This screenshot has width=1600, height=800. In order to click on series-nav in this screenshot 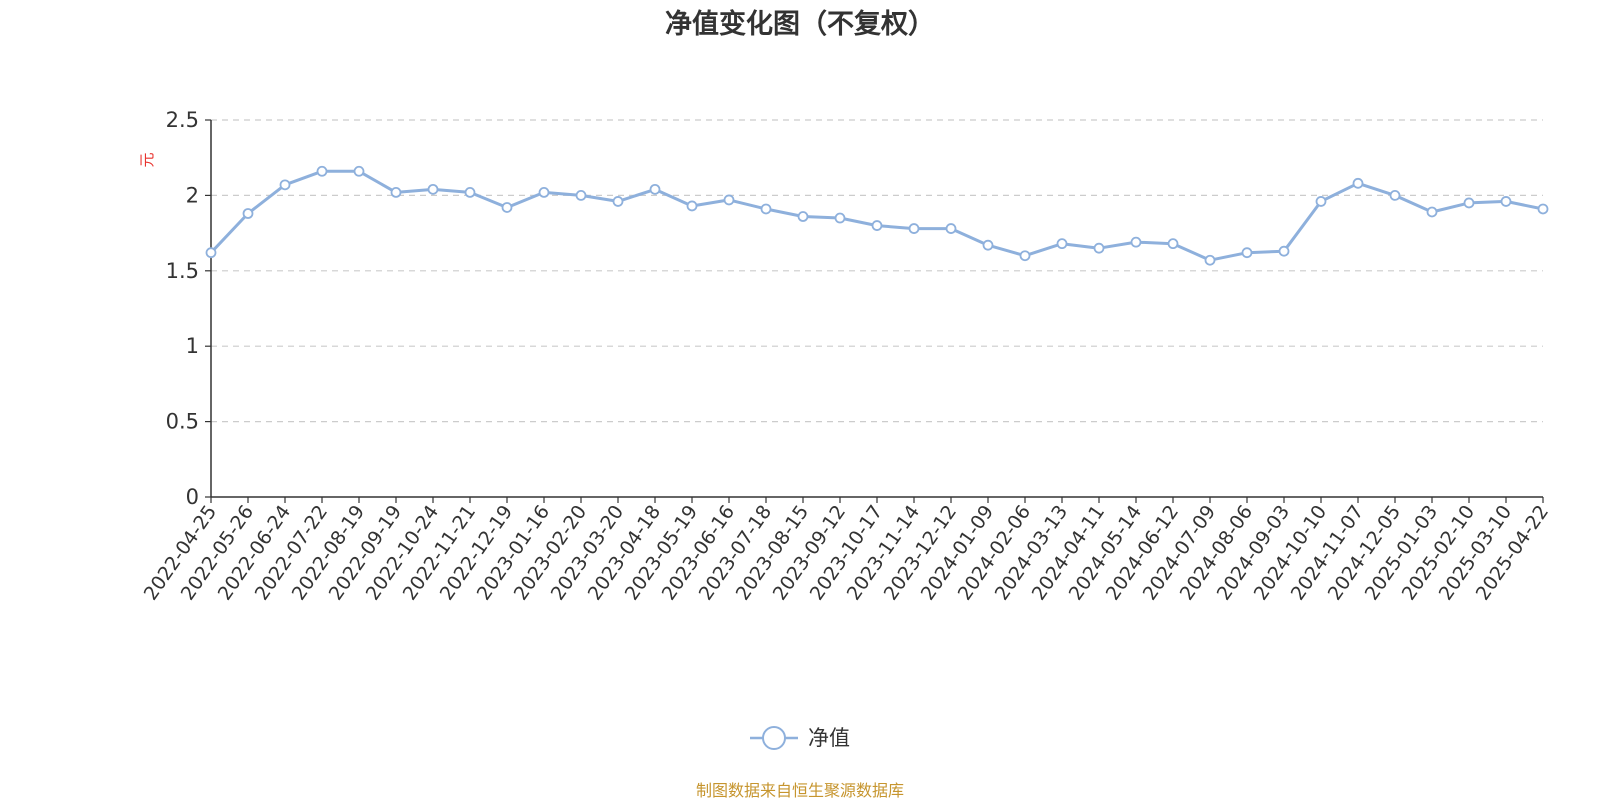, I will do `click(877, 215)`.